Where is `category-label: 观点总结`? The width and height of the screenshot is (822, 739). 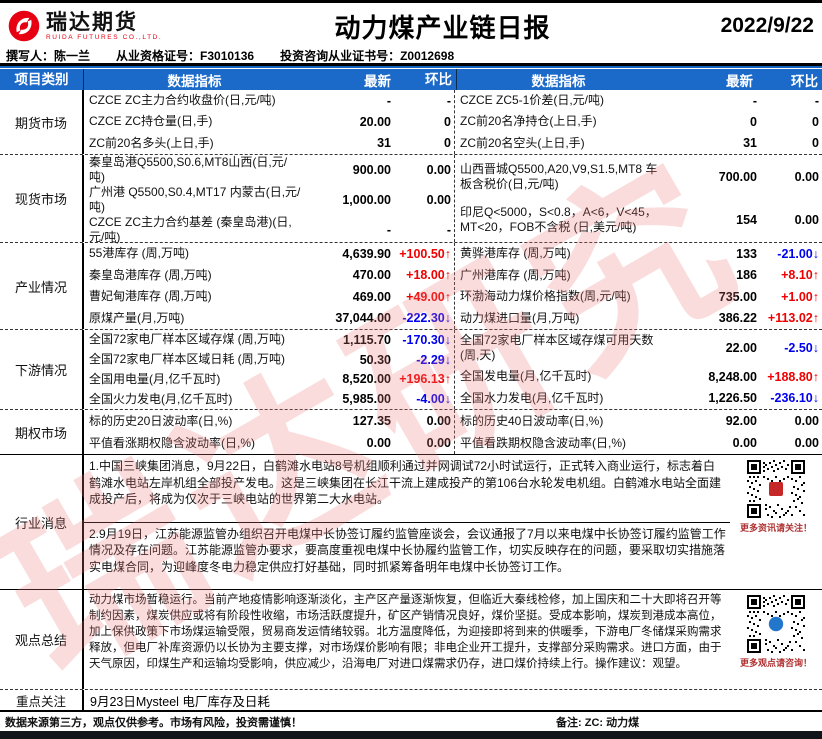
category-label: 观点总结 is located at coordinates (42, 639).